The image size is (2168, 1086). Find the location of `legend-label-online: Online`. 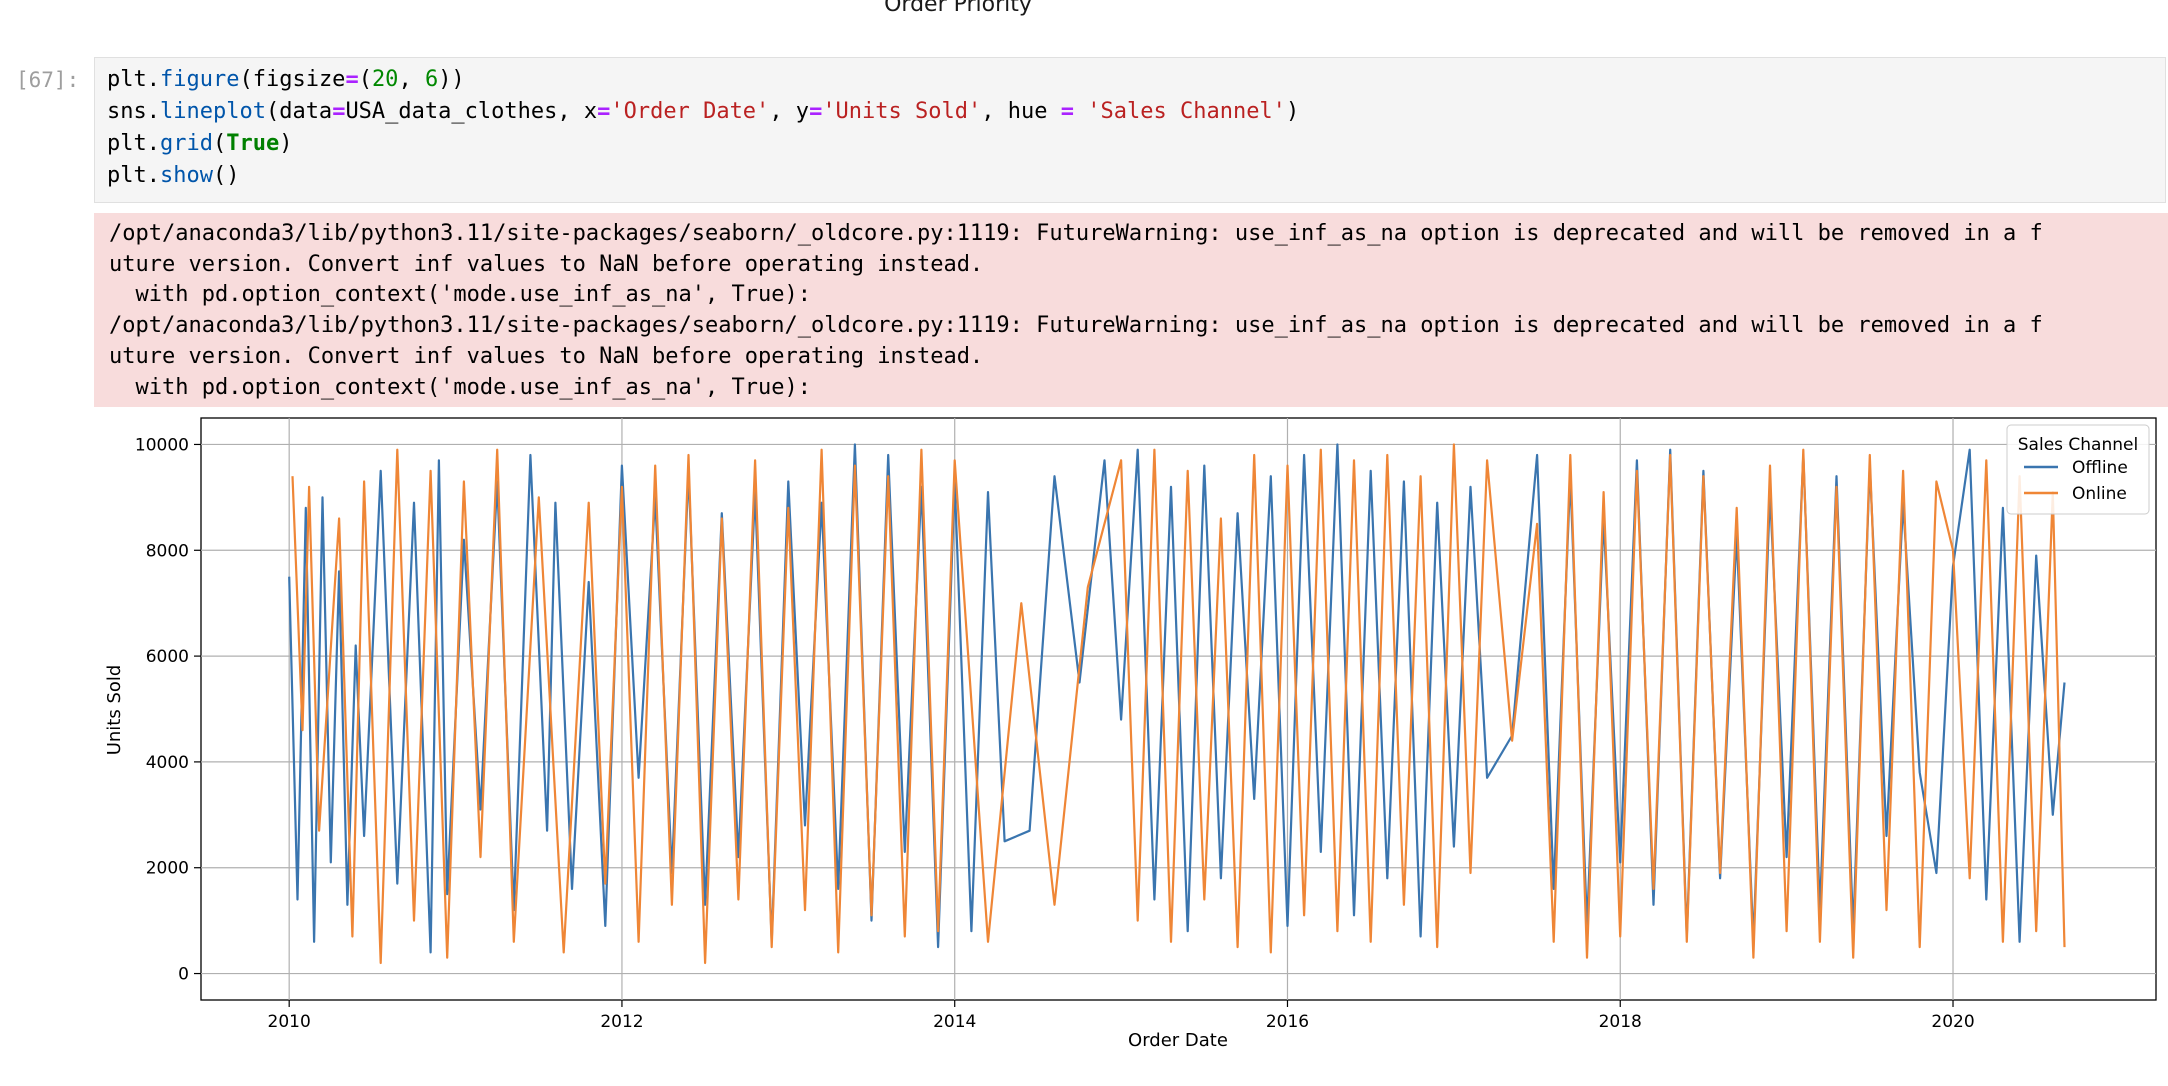

legend-label-online: Online is located at coordinates (2099, 494).